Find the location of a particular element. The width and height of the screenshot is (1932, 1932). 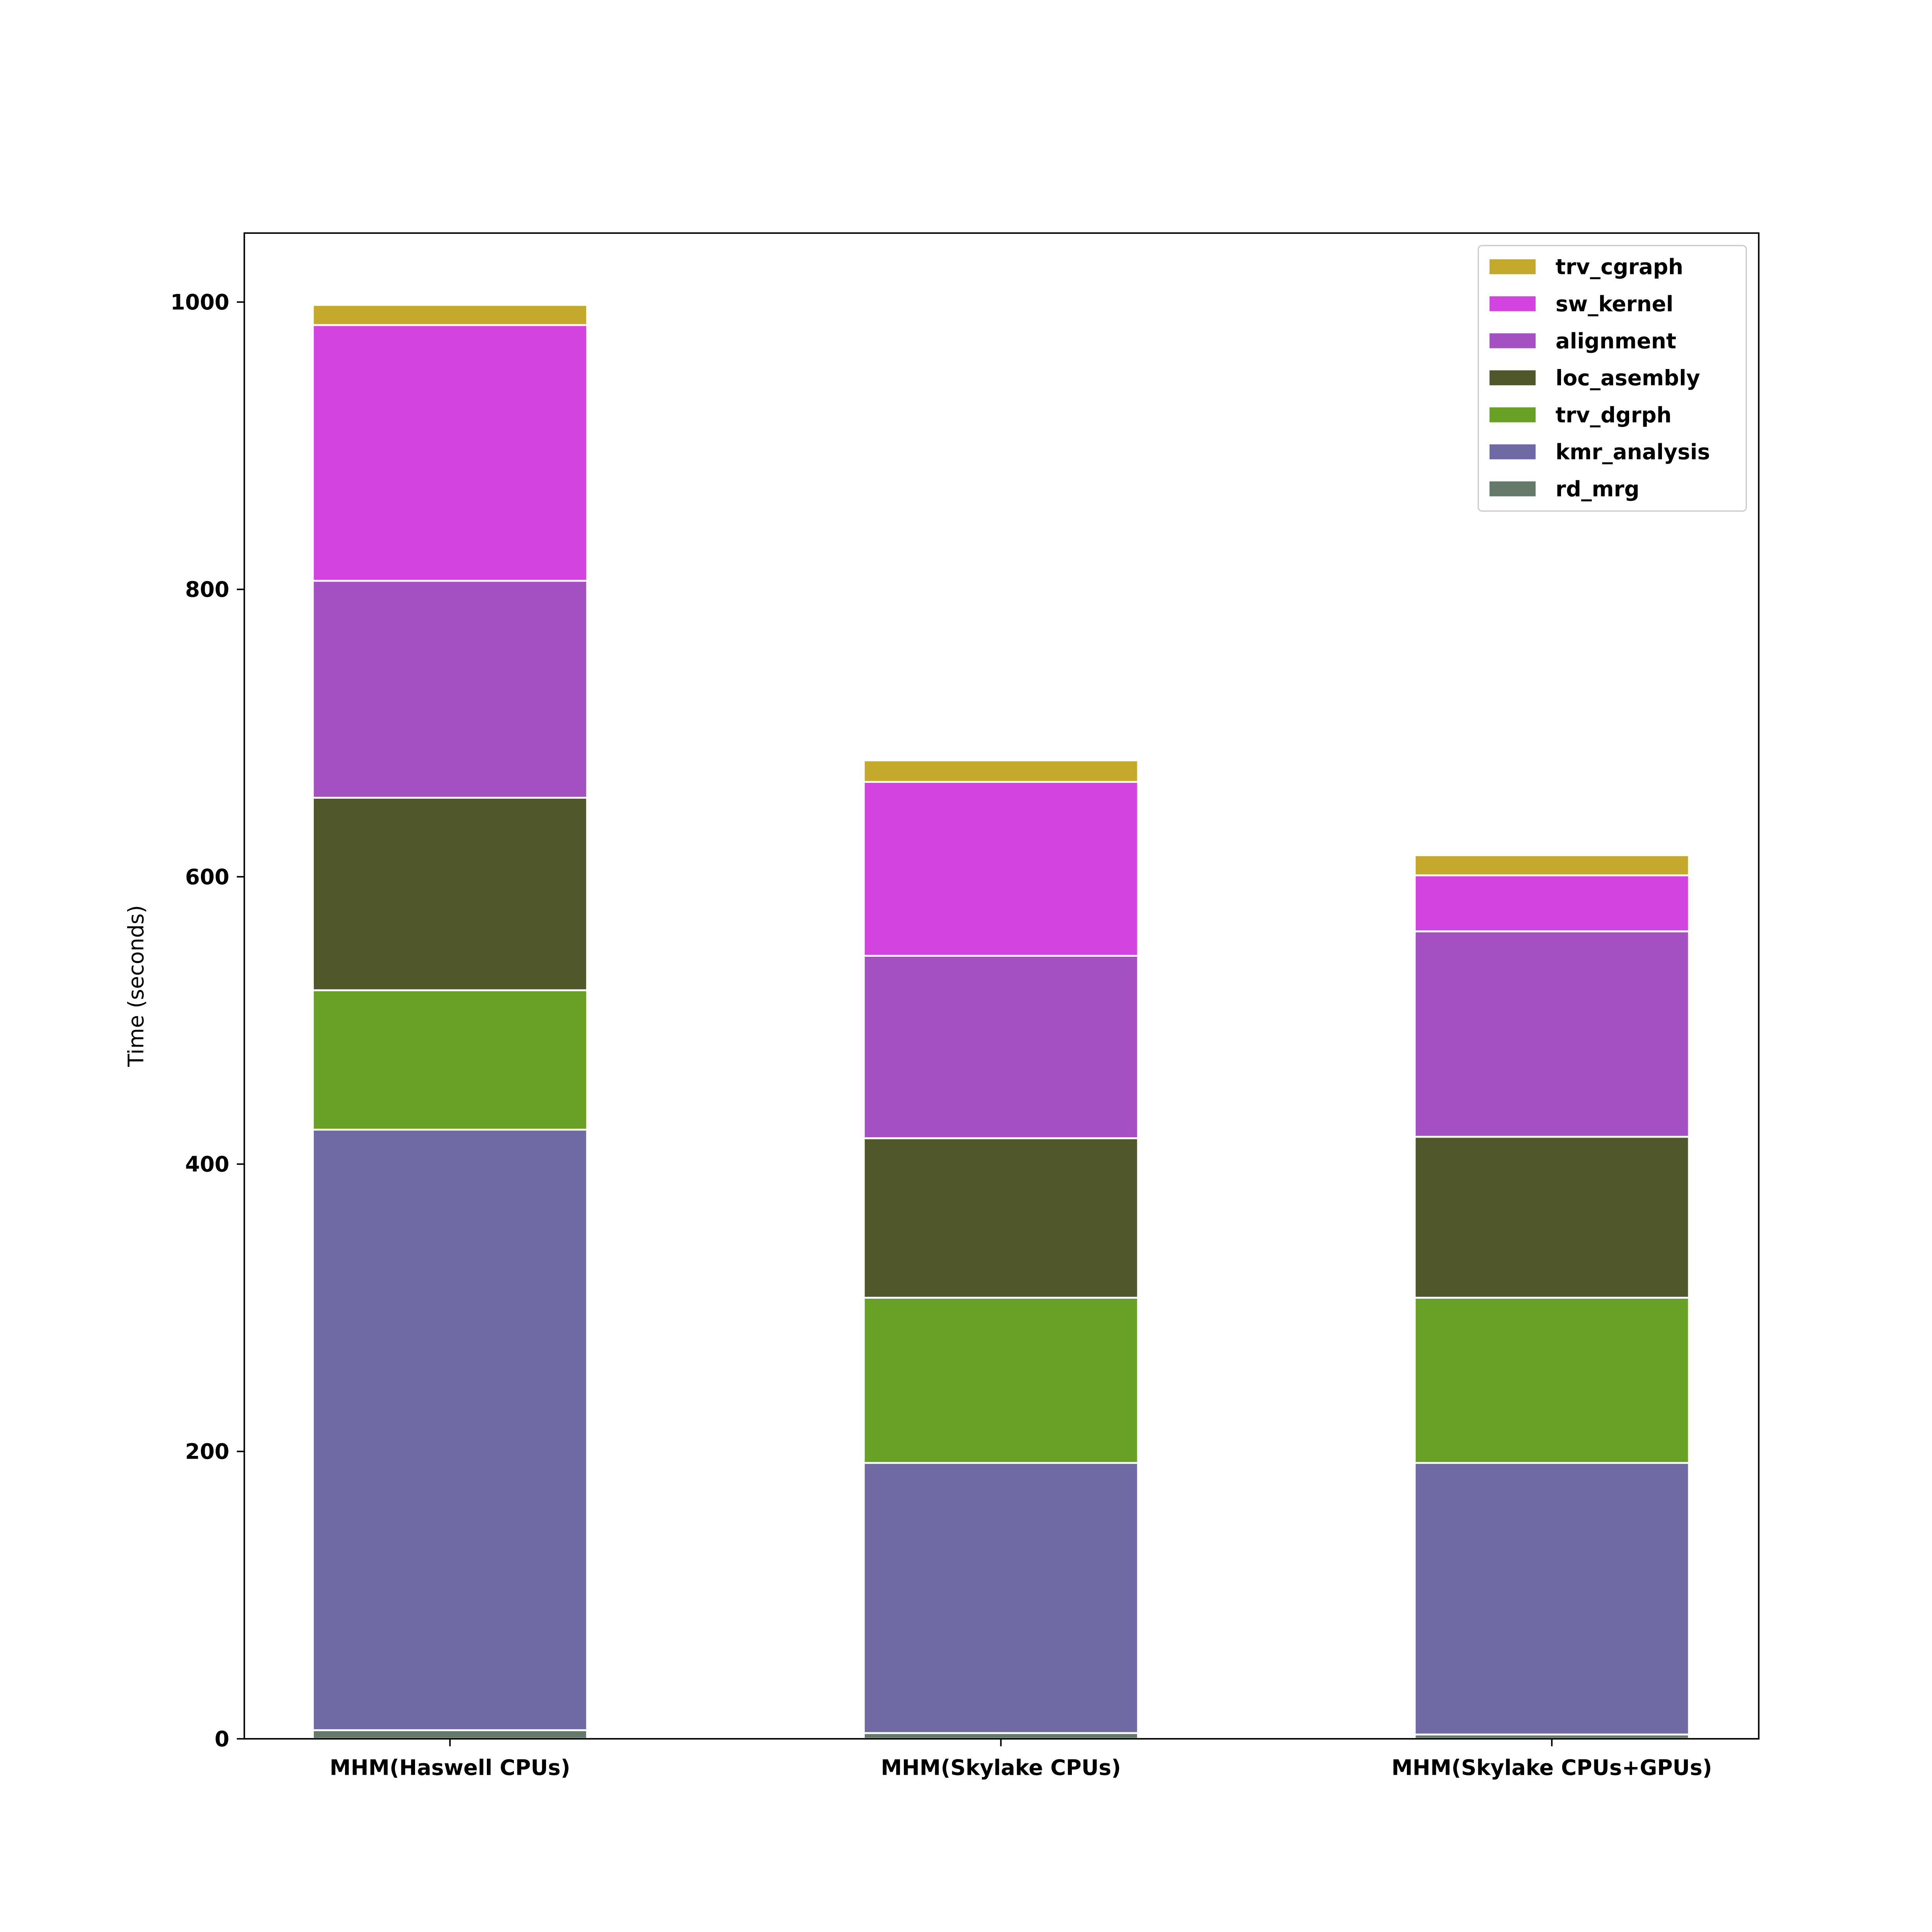

legend-label: rd_mrg is located at coordinates (1598, 489).